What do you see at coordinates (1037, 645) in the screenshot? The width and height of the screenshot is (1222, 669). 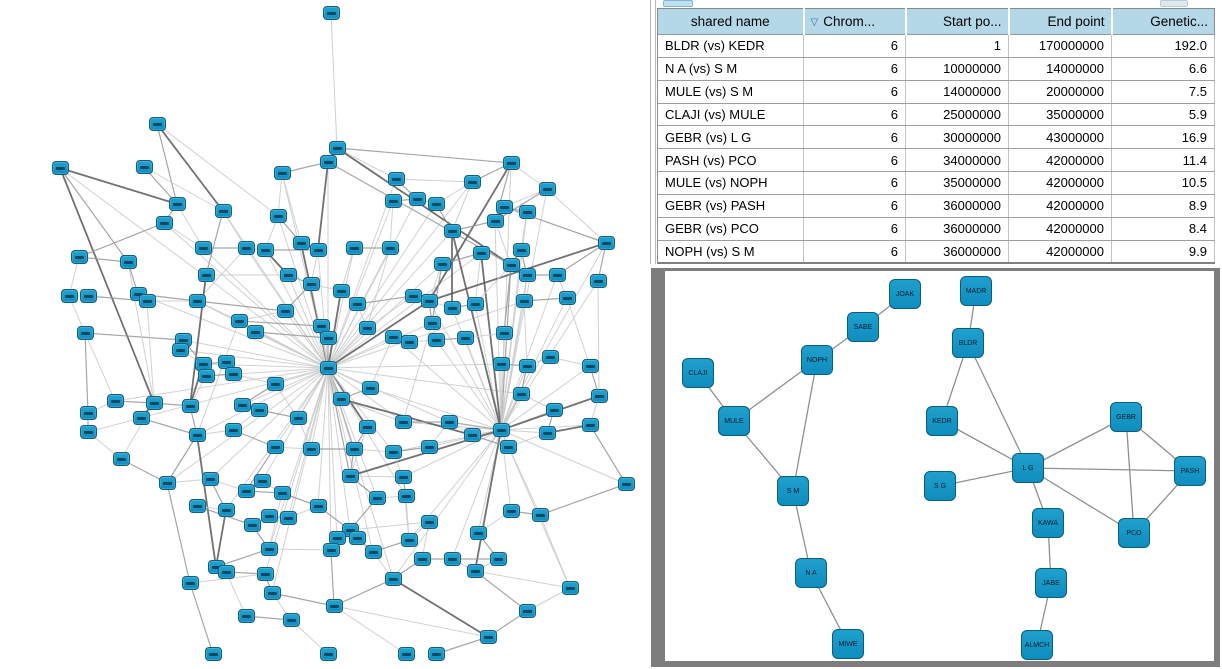 I see `graph-node: ALMCH` at bounding box center [1037, 645].